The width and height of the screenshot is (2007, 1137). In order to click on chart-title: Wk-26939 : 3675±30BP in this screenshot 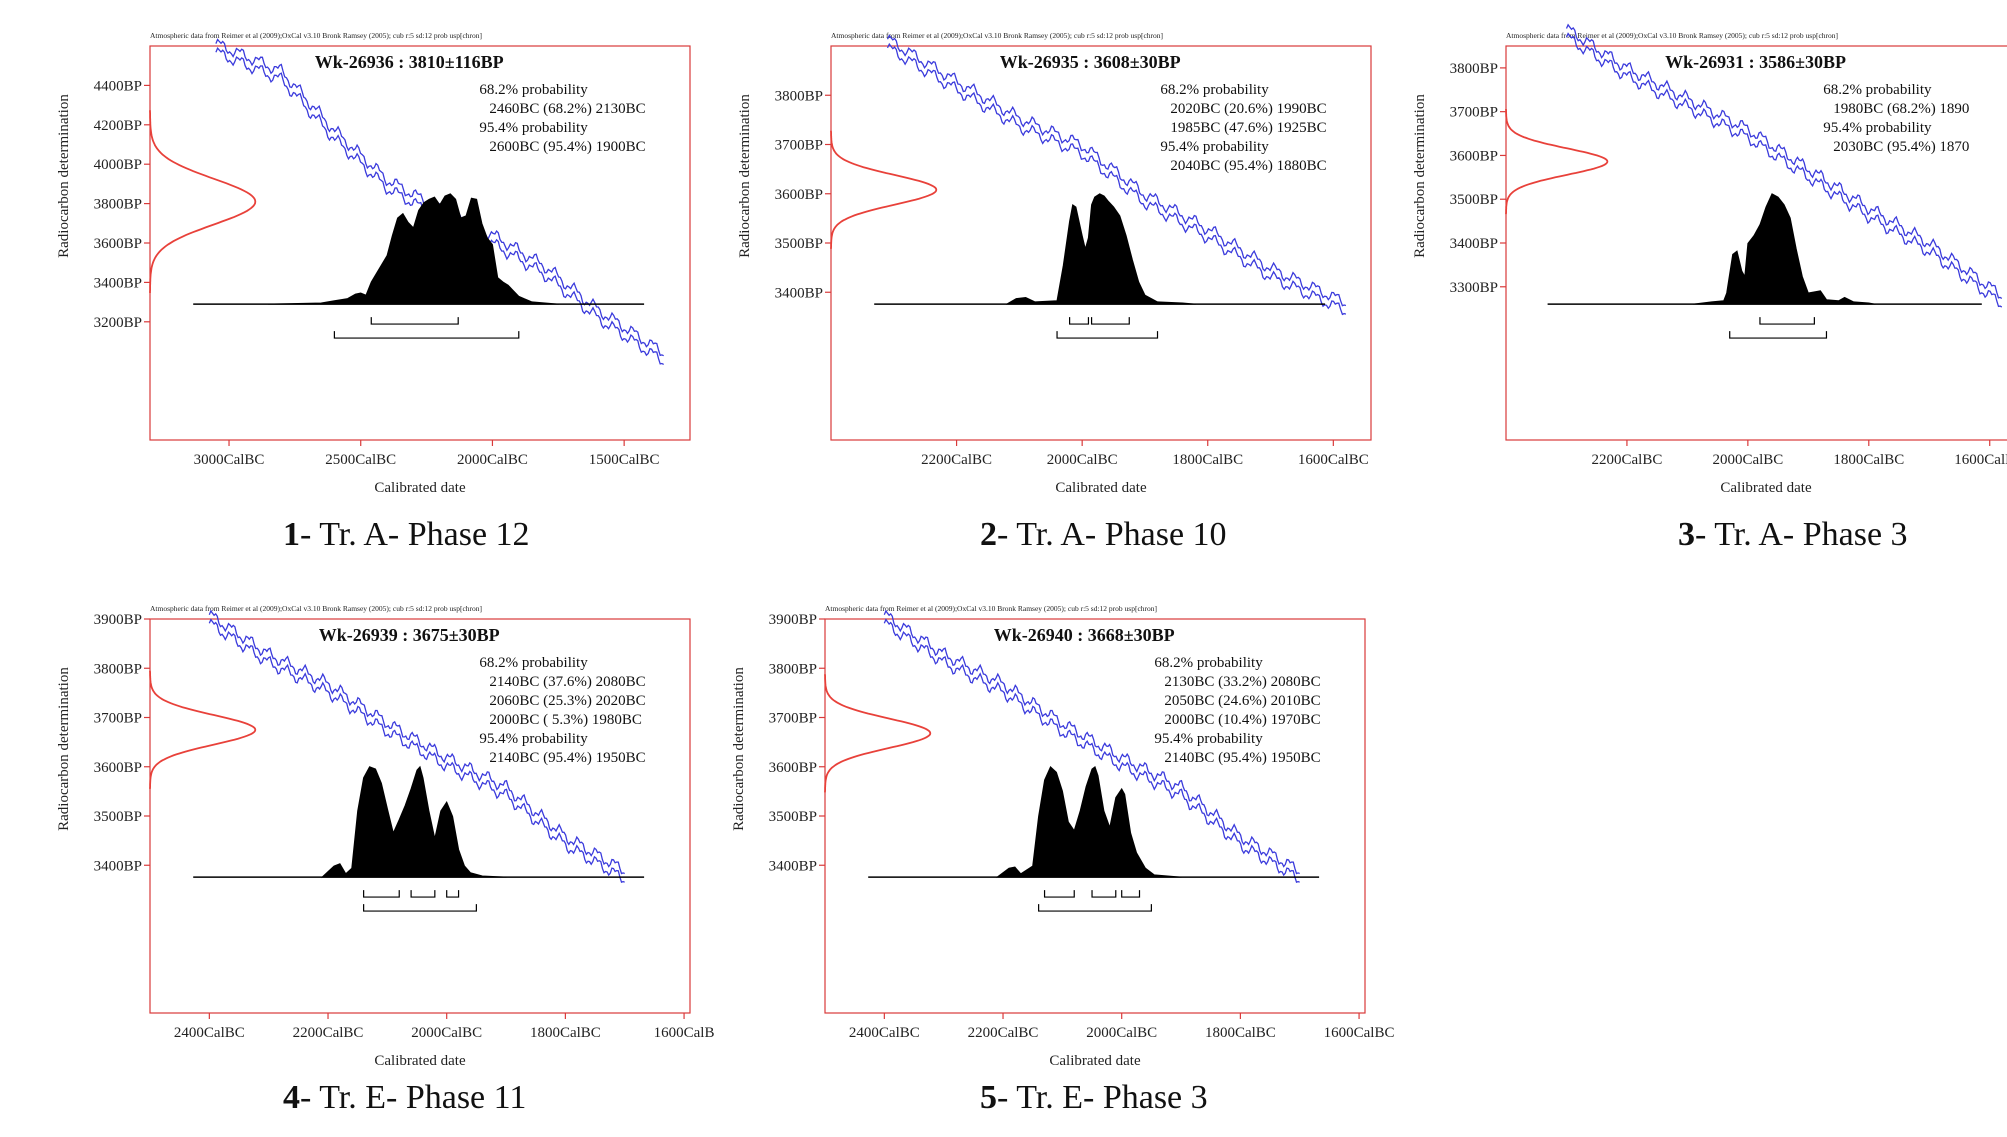, I will do `click(409, 635)`.